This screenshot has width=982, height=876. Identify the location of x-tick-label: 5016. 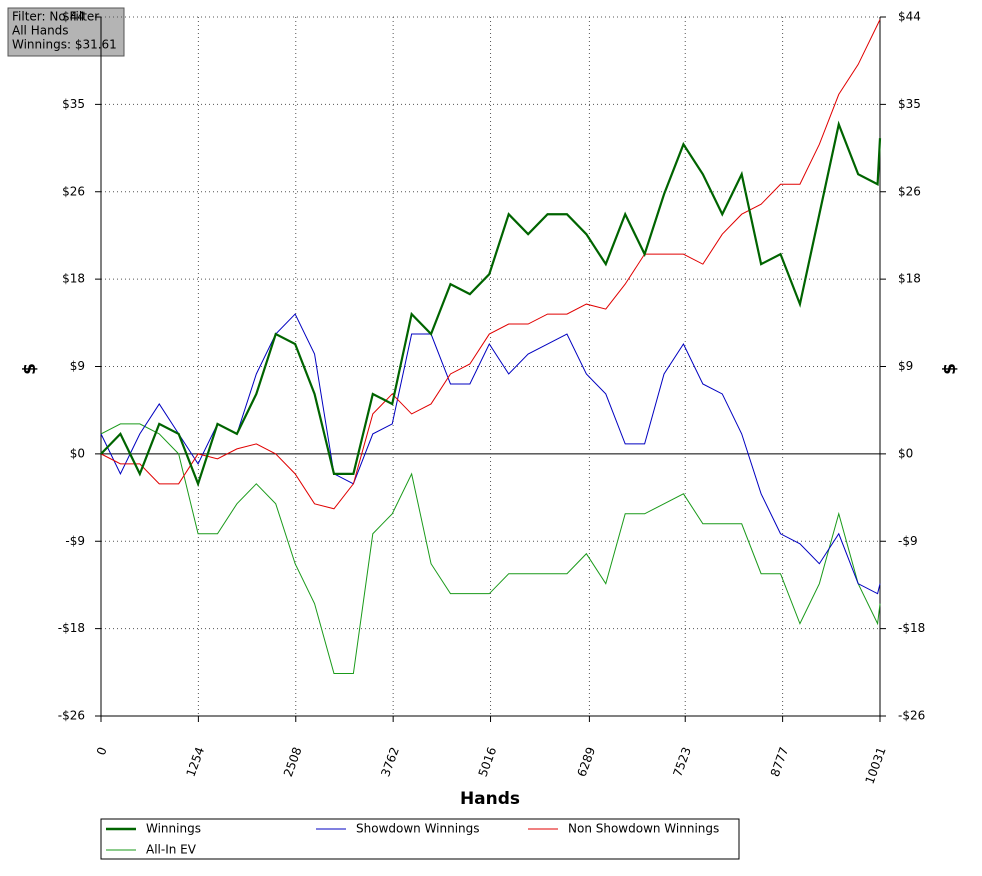
(488, 761).